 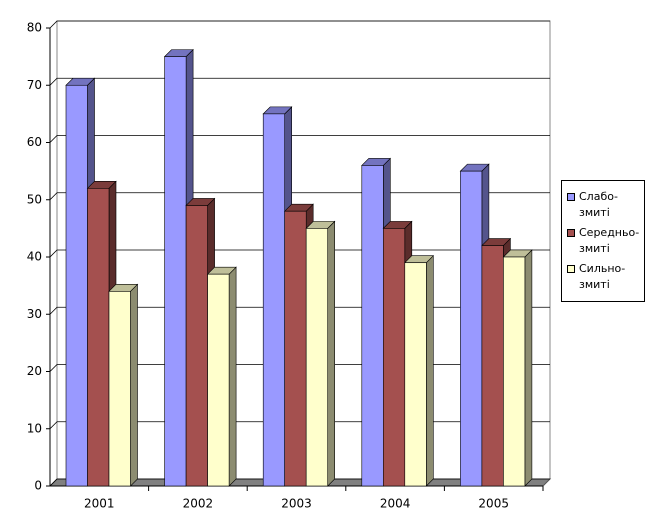 What do you see at coordinates (34, 85) in the screenshot?
I see `y-tick-label: 70` at bounding box center [34, 85].